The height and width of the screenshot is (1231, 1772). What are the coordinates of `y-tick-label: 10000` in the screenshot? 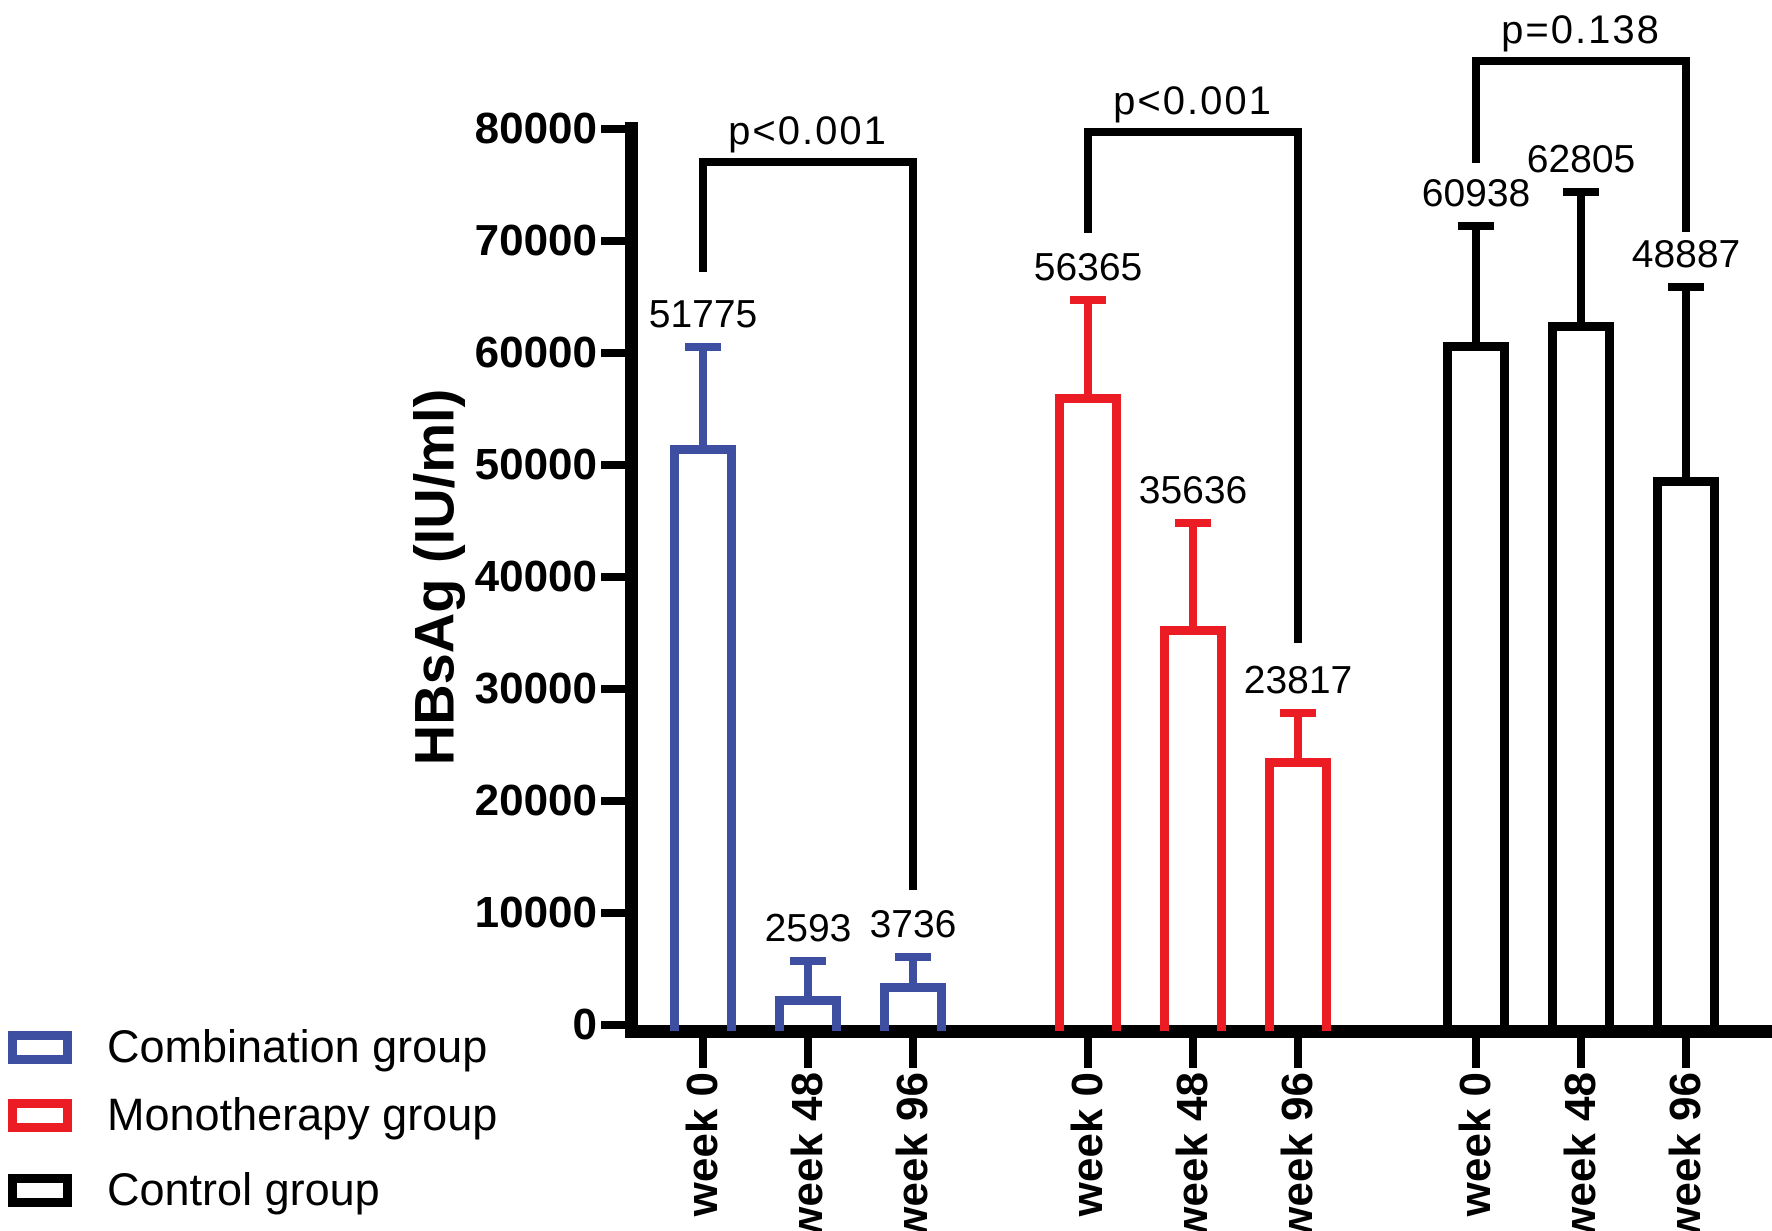 It's located at (535, 912).